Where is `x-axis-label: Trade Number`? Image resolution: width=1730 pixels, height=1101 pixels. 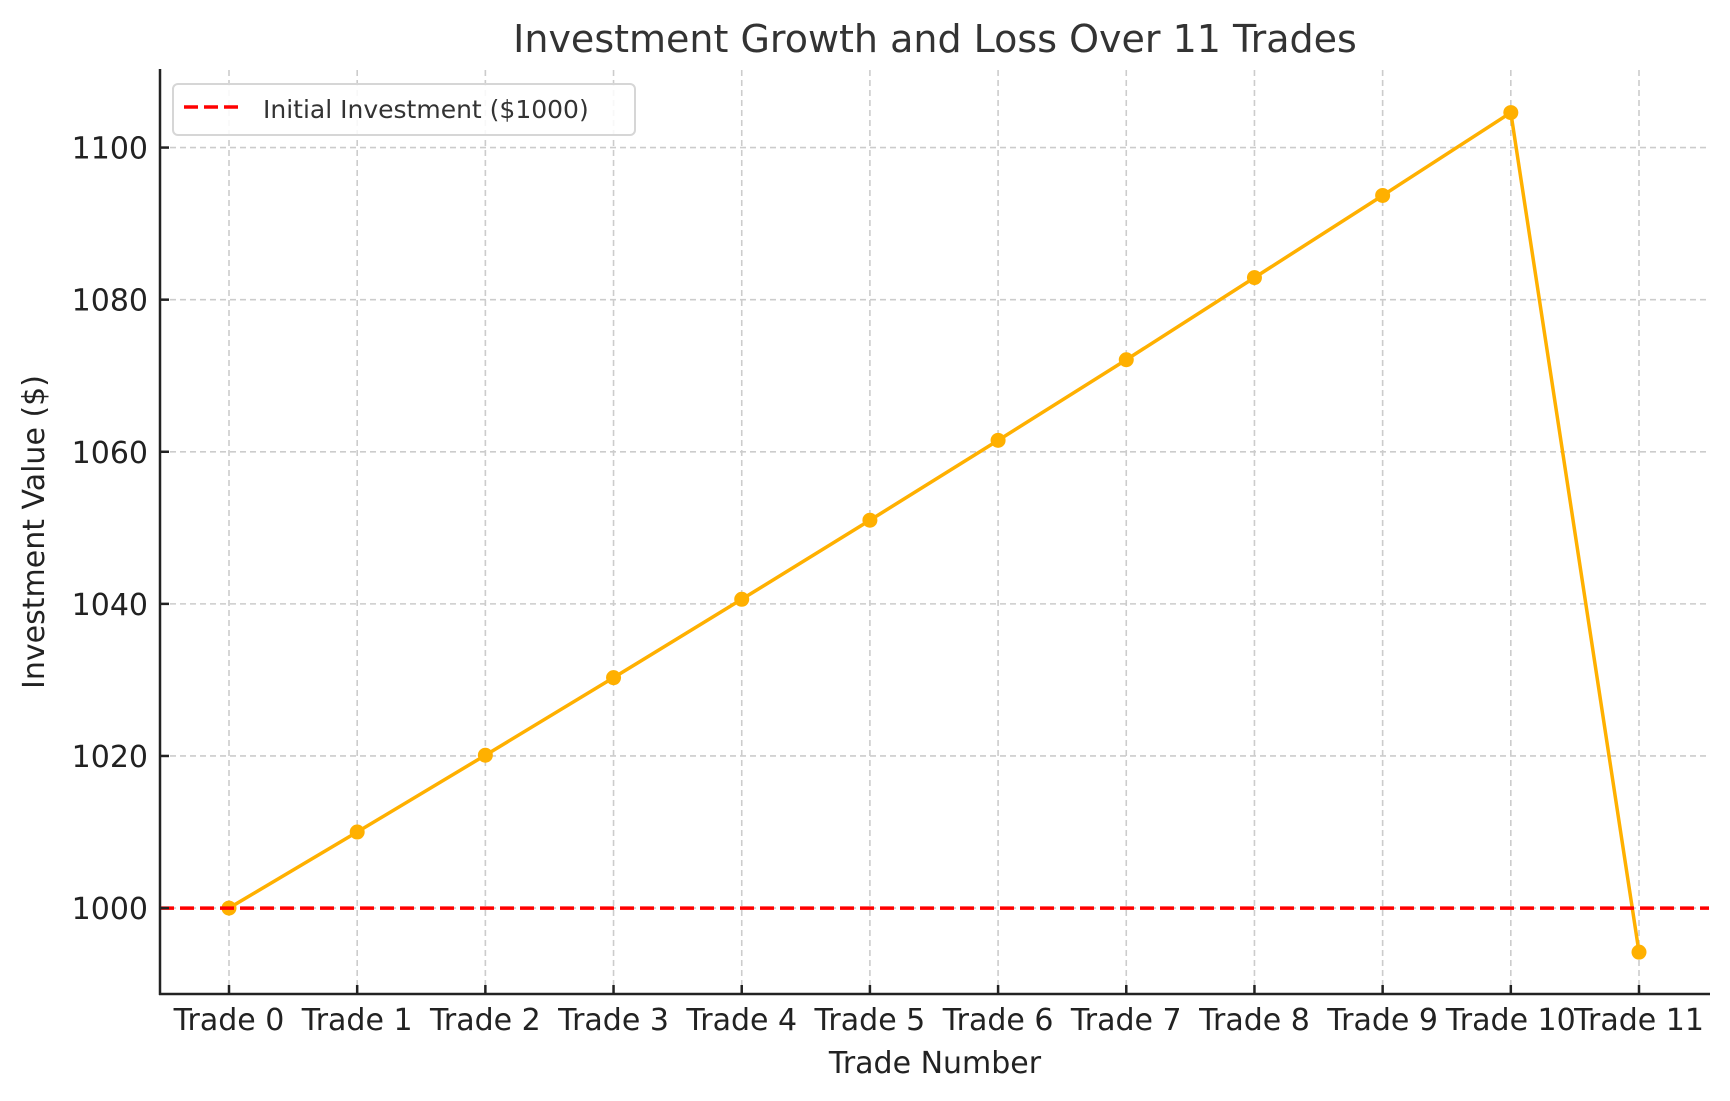
x-axis-label: Trade Number is located at coordinates (935, 1063).